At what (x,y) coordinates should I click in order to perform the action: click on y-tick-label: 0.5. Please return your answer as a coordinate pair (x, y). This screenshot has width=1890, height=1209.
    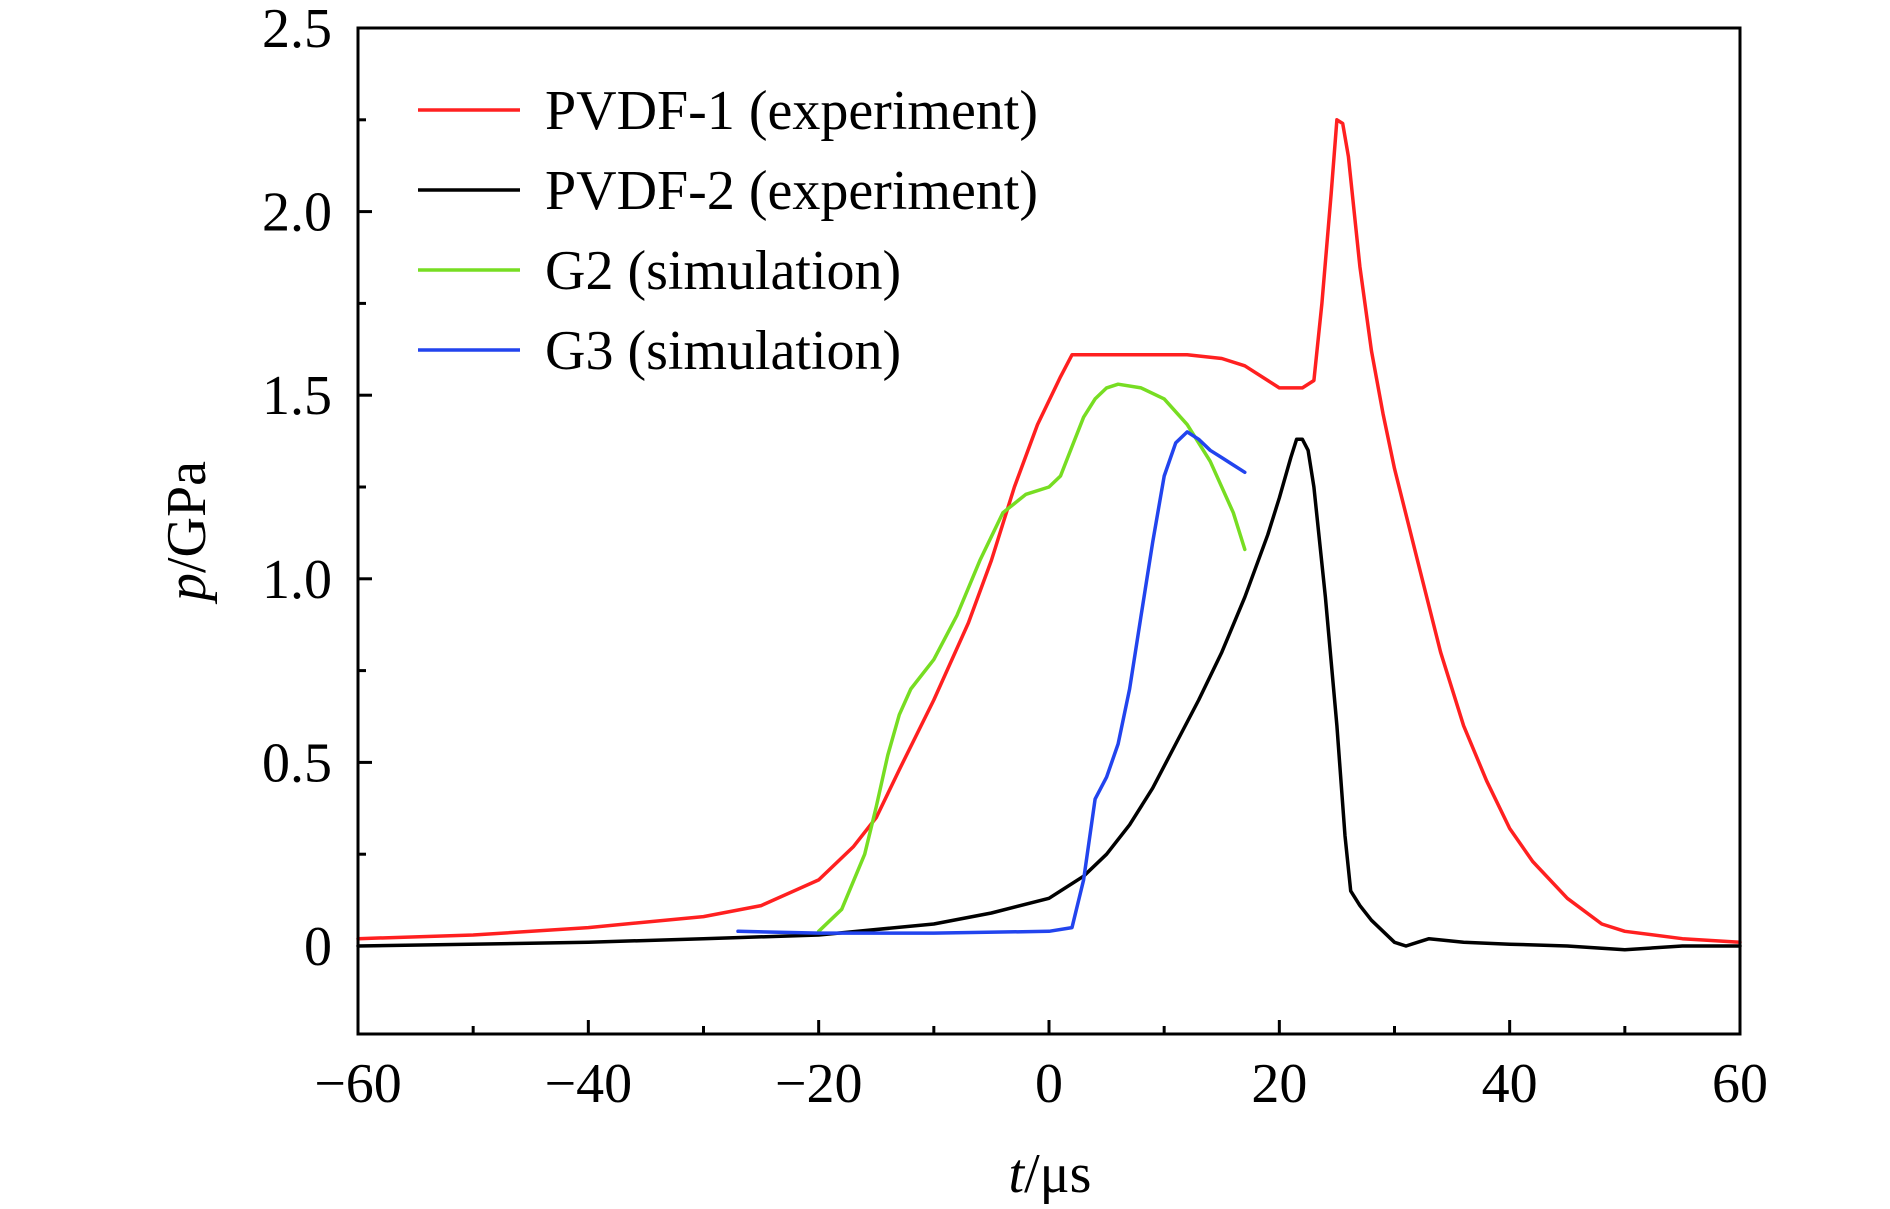
    Looking at the image, I should click on (297, 763).